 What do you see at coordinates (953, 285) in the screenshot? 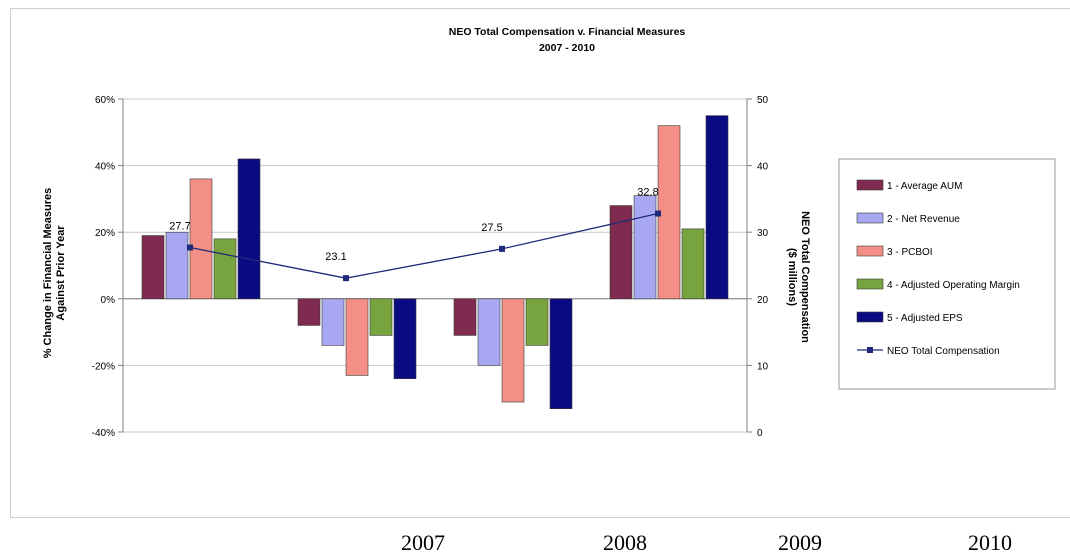
I see `legend-label-4: 4 - Adjusted Operating Margin` at bounding box center [953, 285].